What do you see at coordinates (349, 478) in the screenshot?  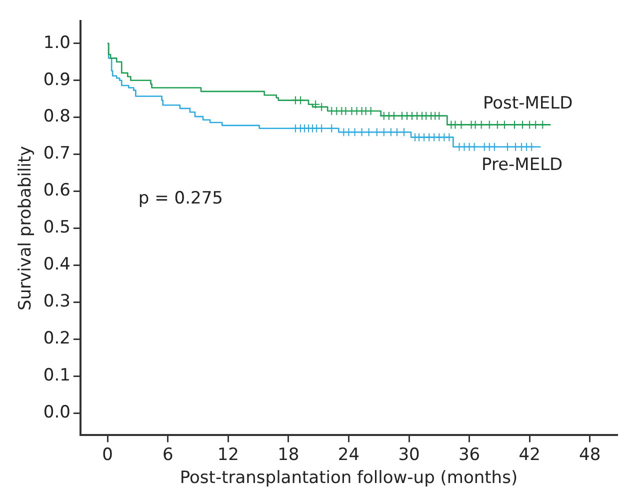 I see `x-axis-title: Post-transplantation follow-up (months)` at bounding box center [349, 478].